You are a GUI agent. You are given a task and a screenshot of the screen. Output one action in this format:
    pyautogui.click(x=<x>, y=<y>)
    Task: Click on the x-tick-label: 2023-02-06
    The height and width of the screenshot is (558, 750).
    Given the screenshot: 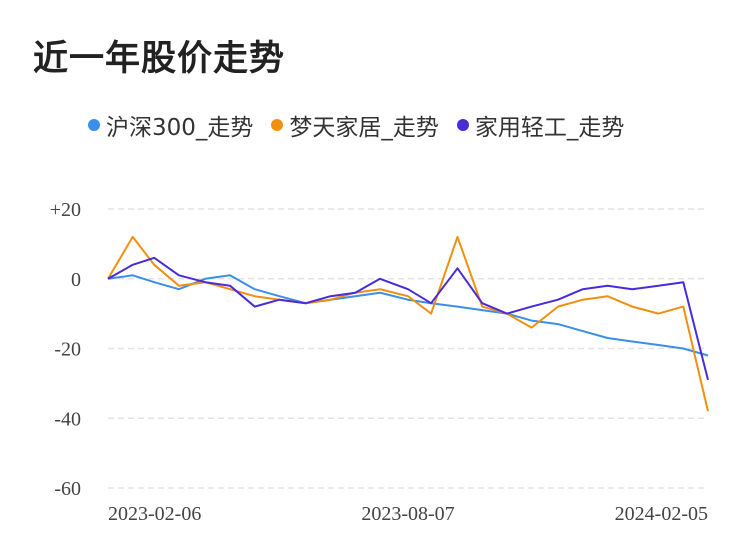 What is the action you would take?
    pyautogui.click(x=154, y=514)
    